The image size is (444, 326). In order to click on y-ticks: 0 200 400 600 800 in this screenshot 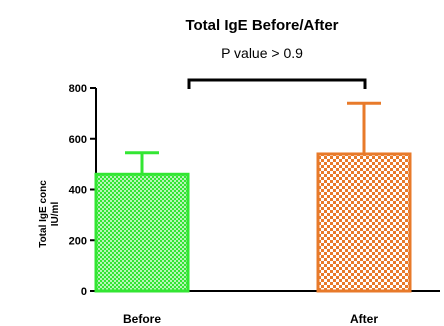, I will do `click(82, 190)`.